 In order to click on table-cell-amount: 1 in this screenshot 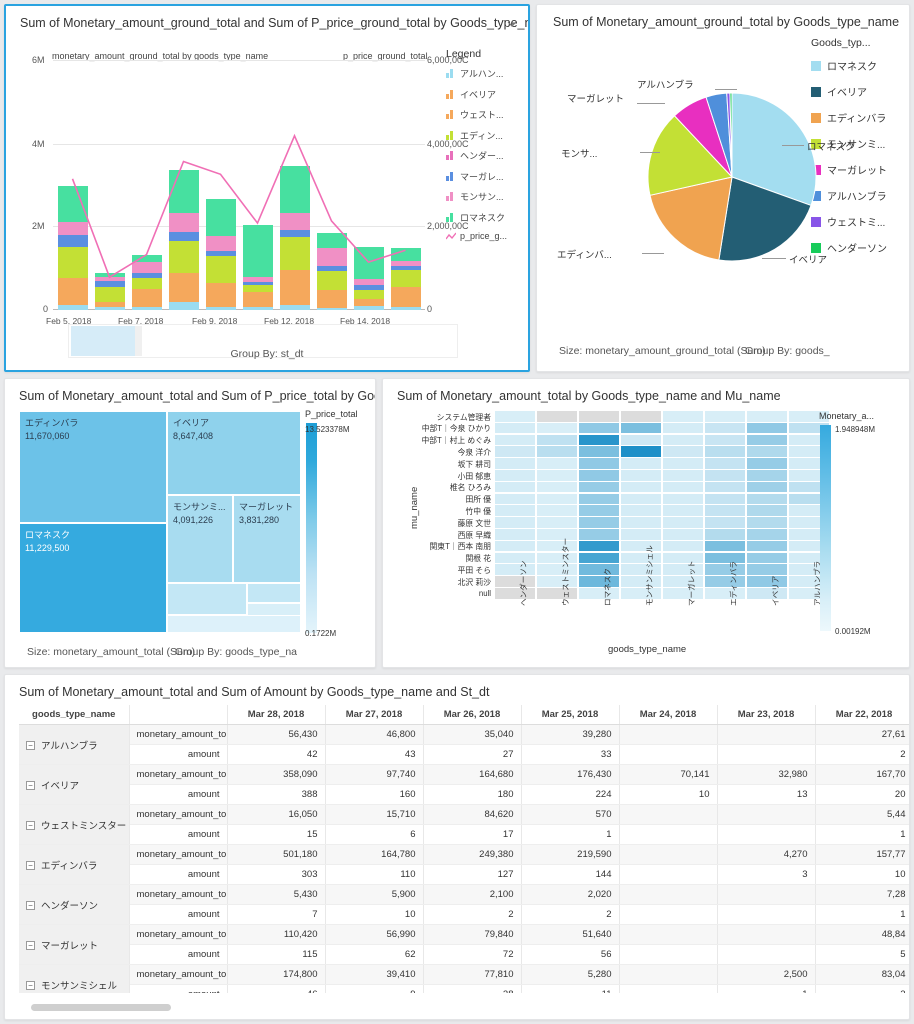, I will do `click(862, 834)`.